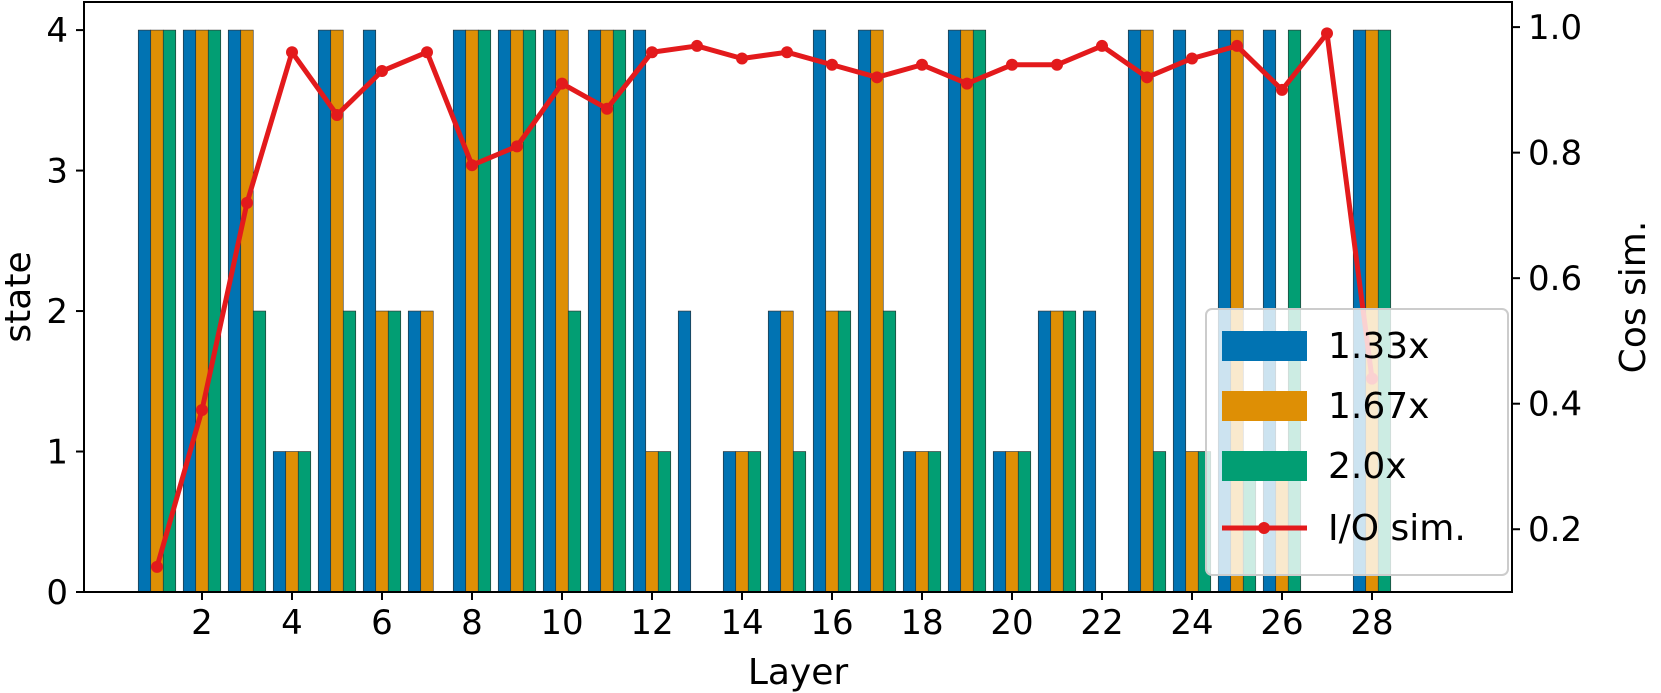 Image resolution: width=1661 pixels, height=693 pixels. What do you see at coordinates (831, 623) in the screenshot?
I see `x-tick-label-16: 16` at bounding box center [831, 623].